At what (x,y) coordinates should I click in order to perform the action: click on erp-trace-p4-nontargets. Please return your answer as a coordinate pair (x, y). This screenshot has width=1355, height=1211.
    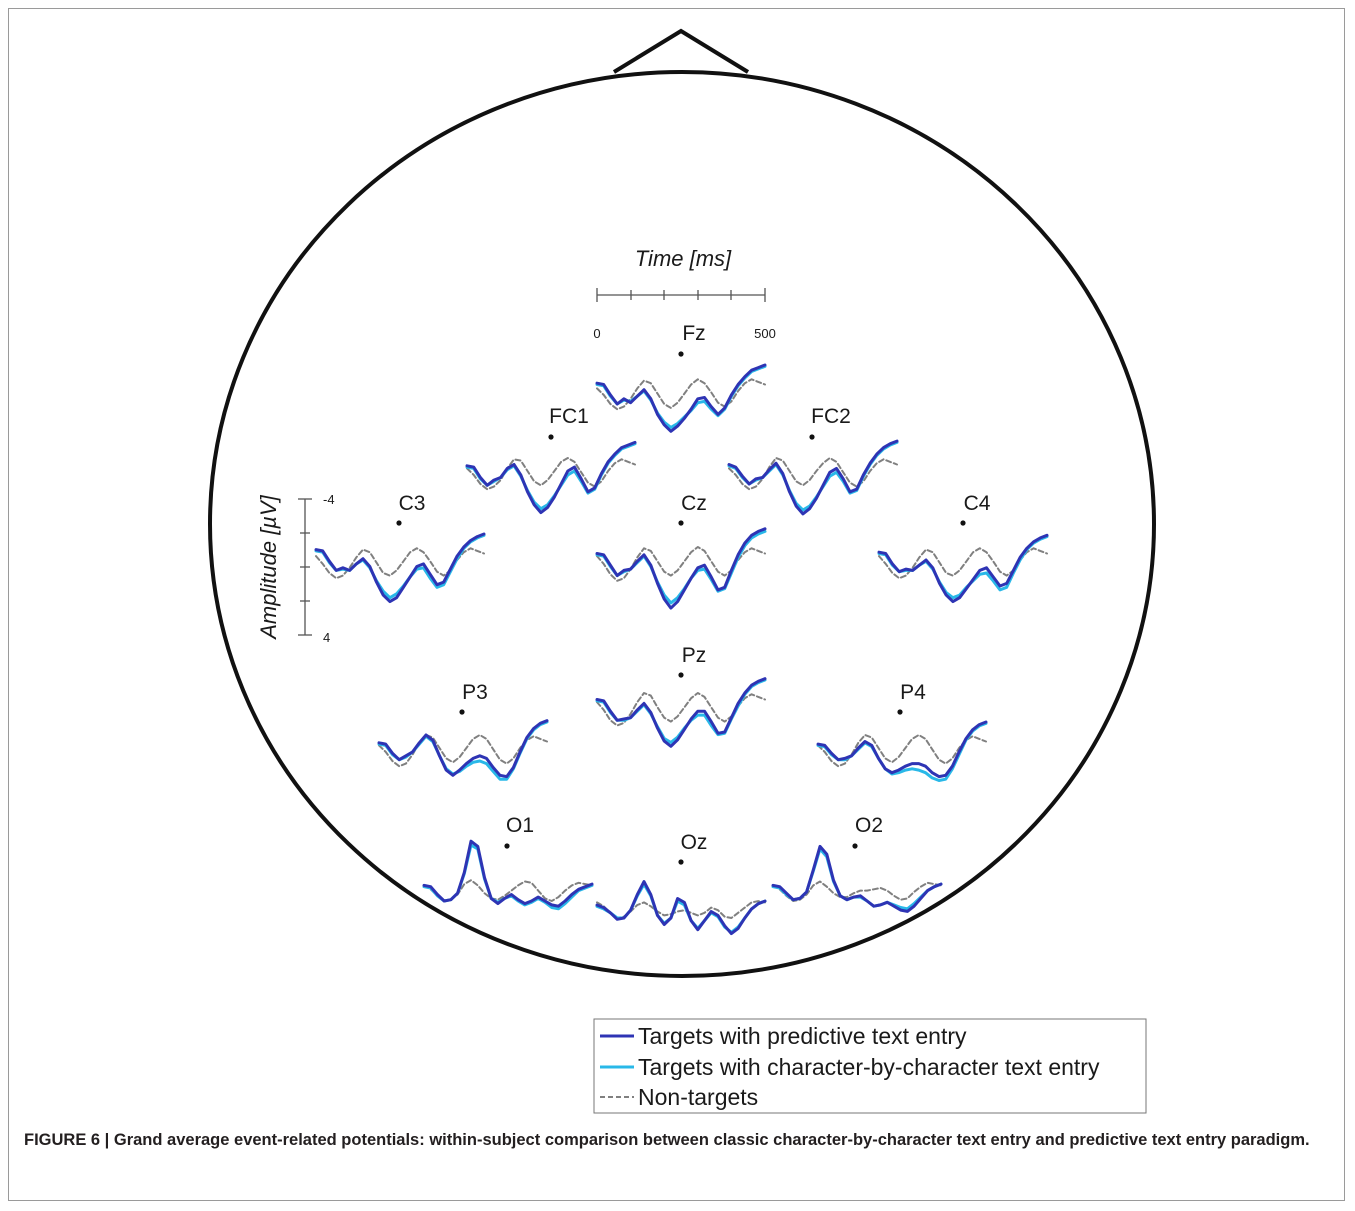
    Looking at the image, I should click on (902, 751).